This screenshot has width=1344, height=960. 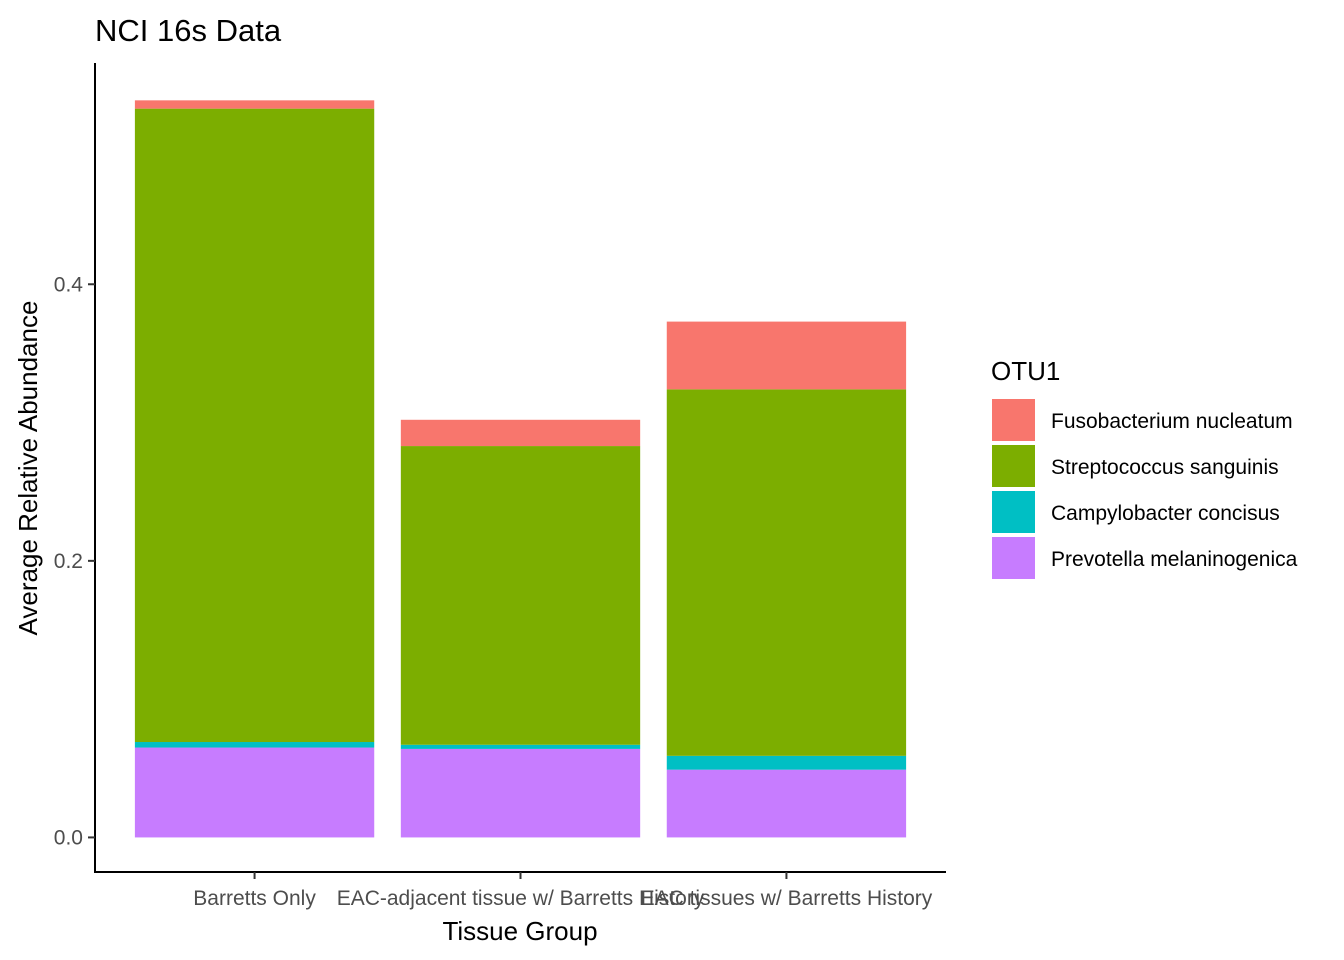 What do you see at coordinates (68, 837) in the screenshot?
I see `y-tick-label: 0.0` at bounding box center [68, 837].